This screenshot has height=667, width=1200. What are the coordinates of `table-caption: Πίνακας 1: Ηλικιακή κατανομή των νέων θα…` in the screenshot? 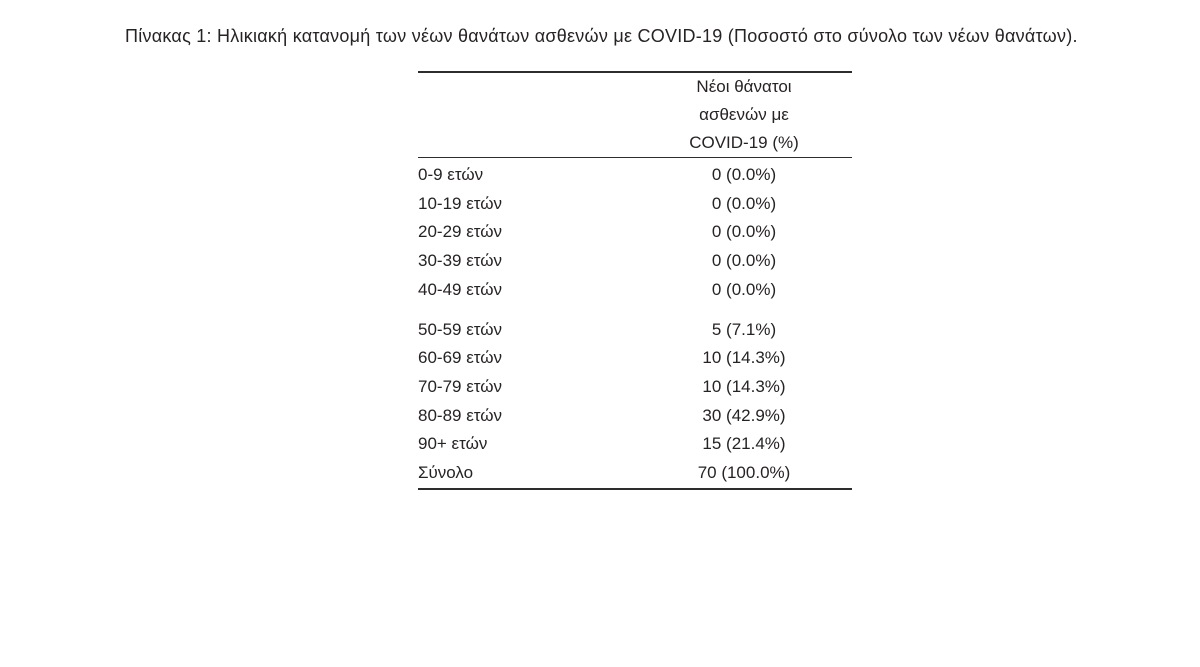 It's located at (601, 36).